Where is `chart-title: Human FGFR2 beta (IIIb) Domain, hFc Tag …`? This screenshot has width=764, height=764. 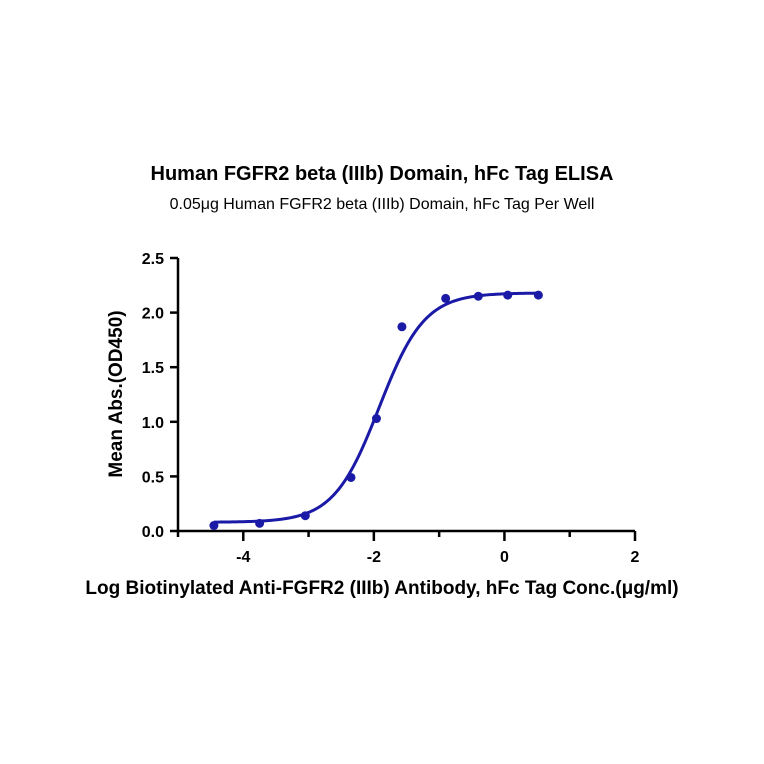
chart-title: Human FGFR2 beta (IIIb) Domain, hFc Tag … is located at coordinates (382, 174).